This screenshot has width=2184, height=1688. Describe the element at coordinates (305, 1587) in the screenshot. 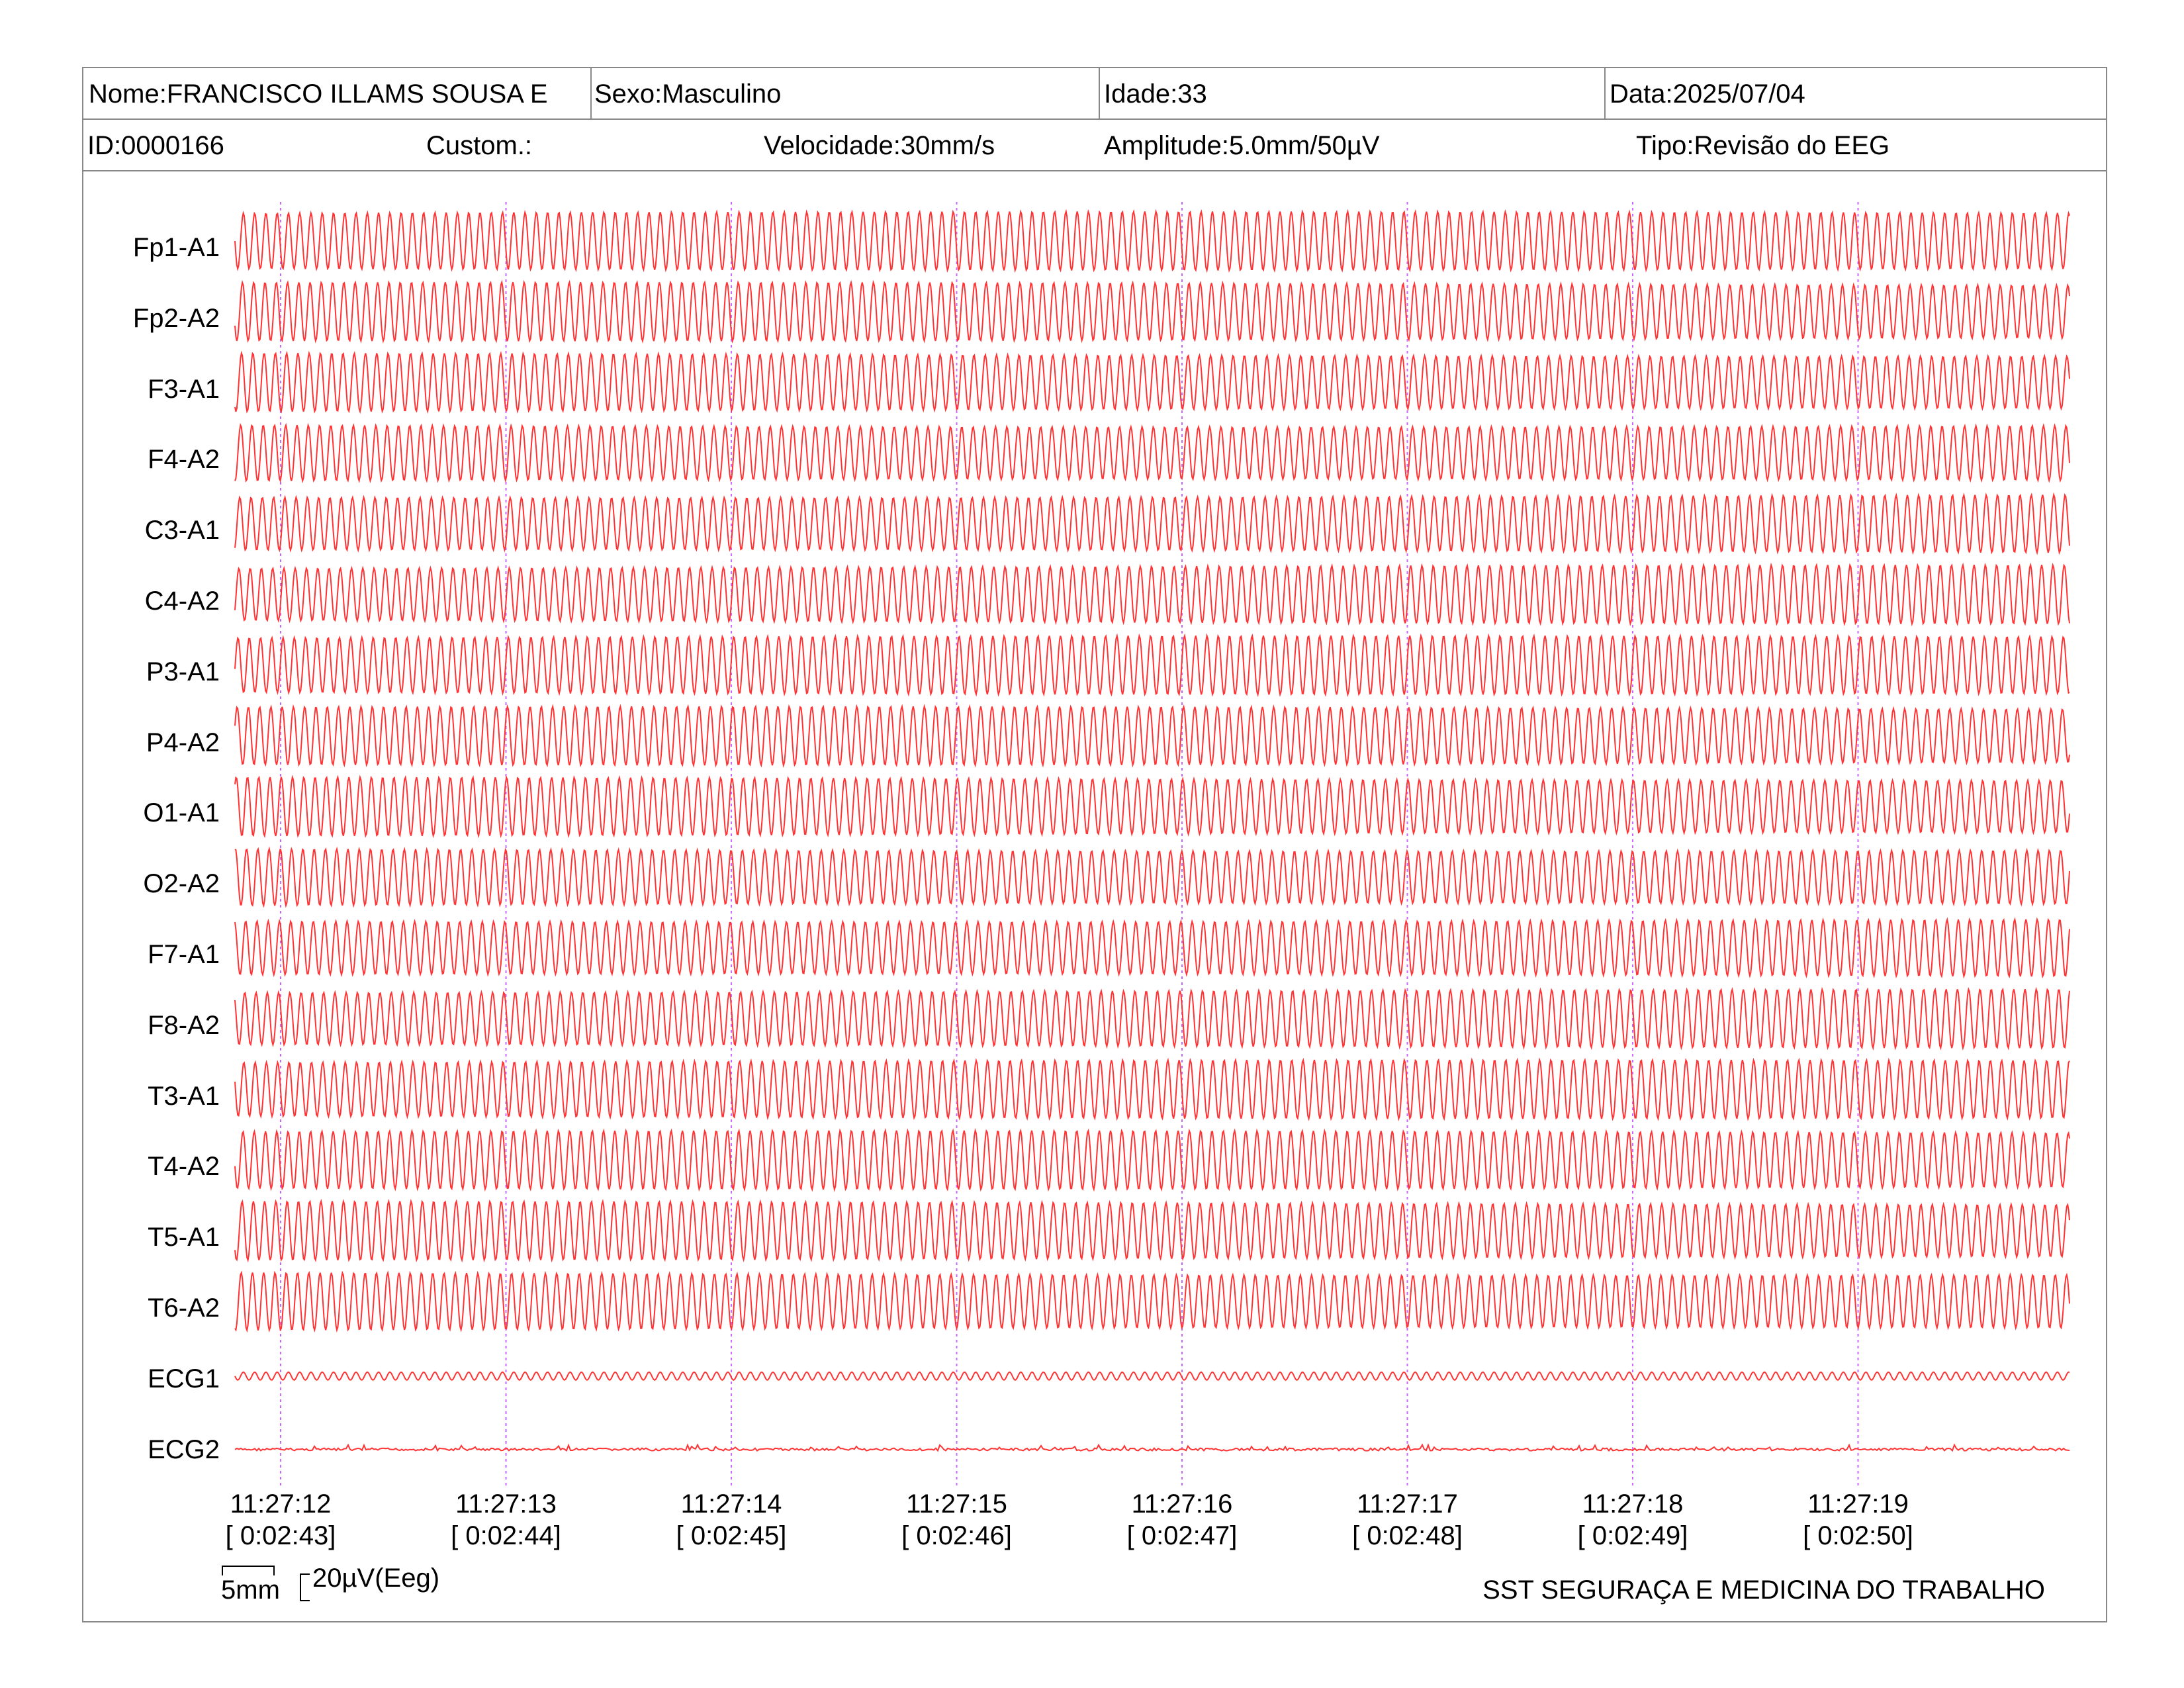

I see `amplitude-scale-bar-icon` at that location.